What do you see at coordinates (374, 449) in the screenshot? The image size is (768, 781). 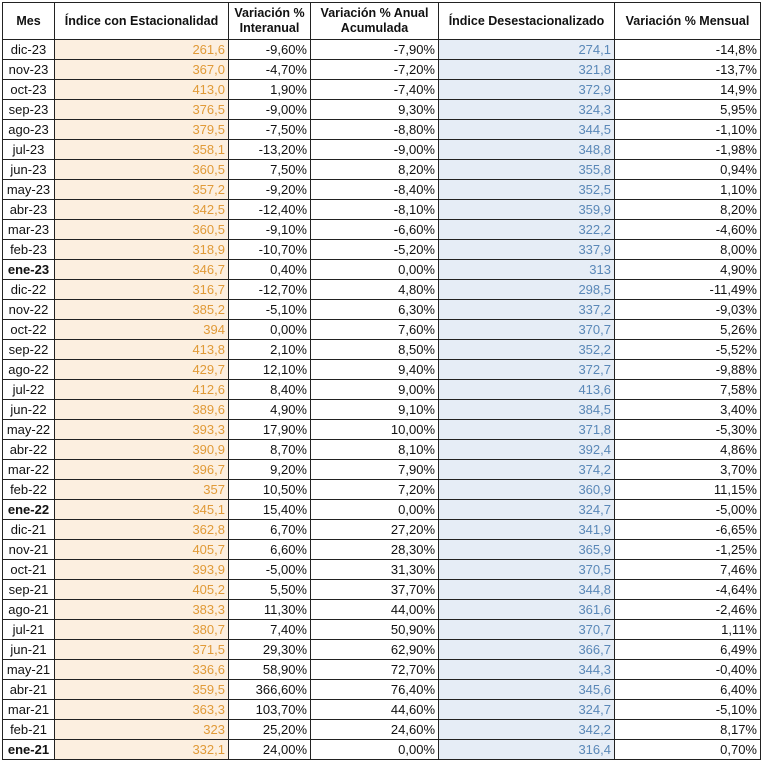 I see `table-cell: 8,10%` at bounding box center [374, 449].